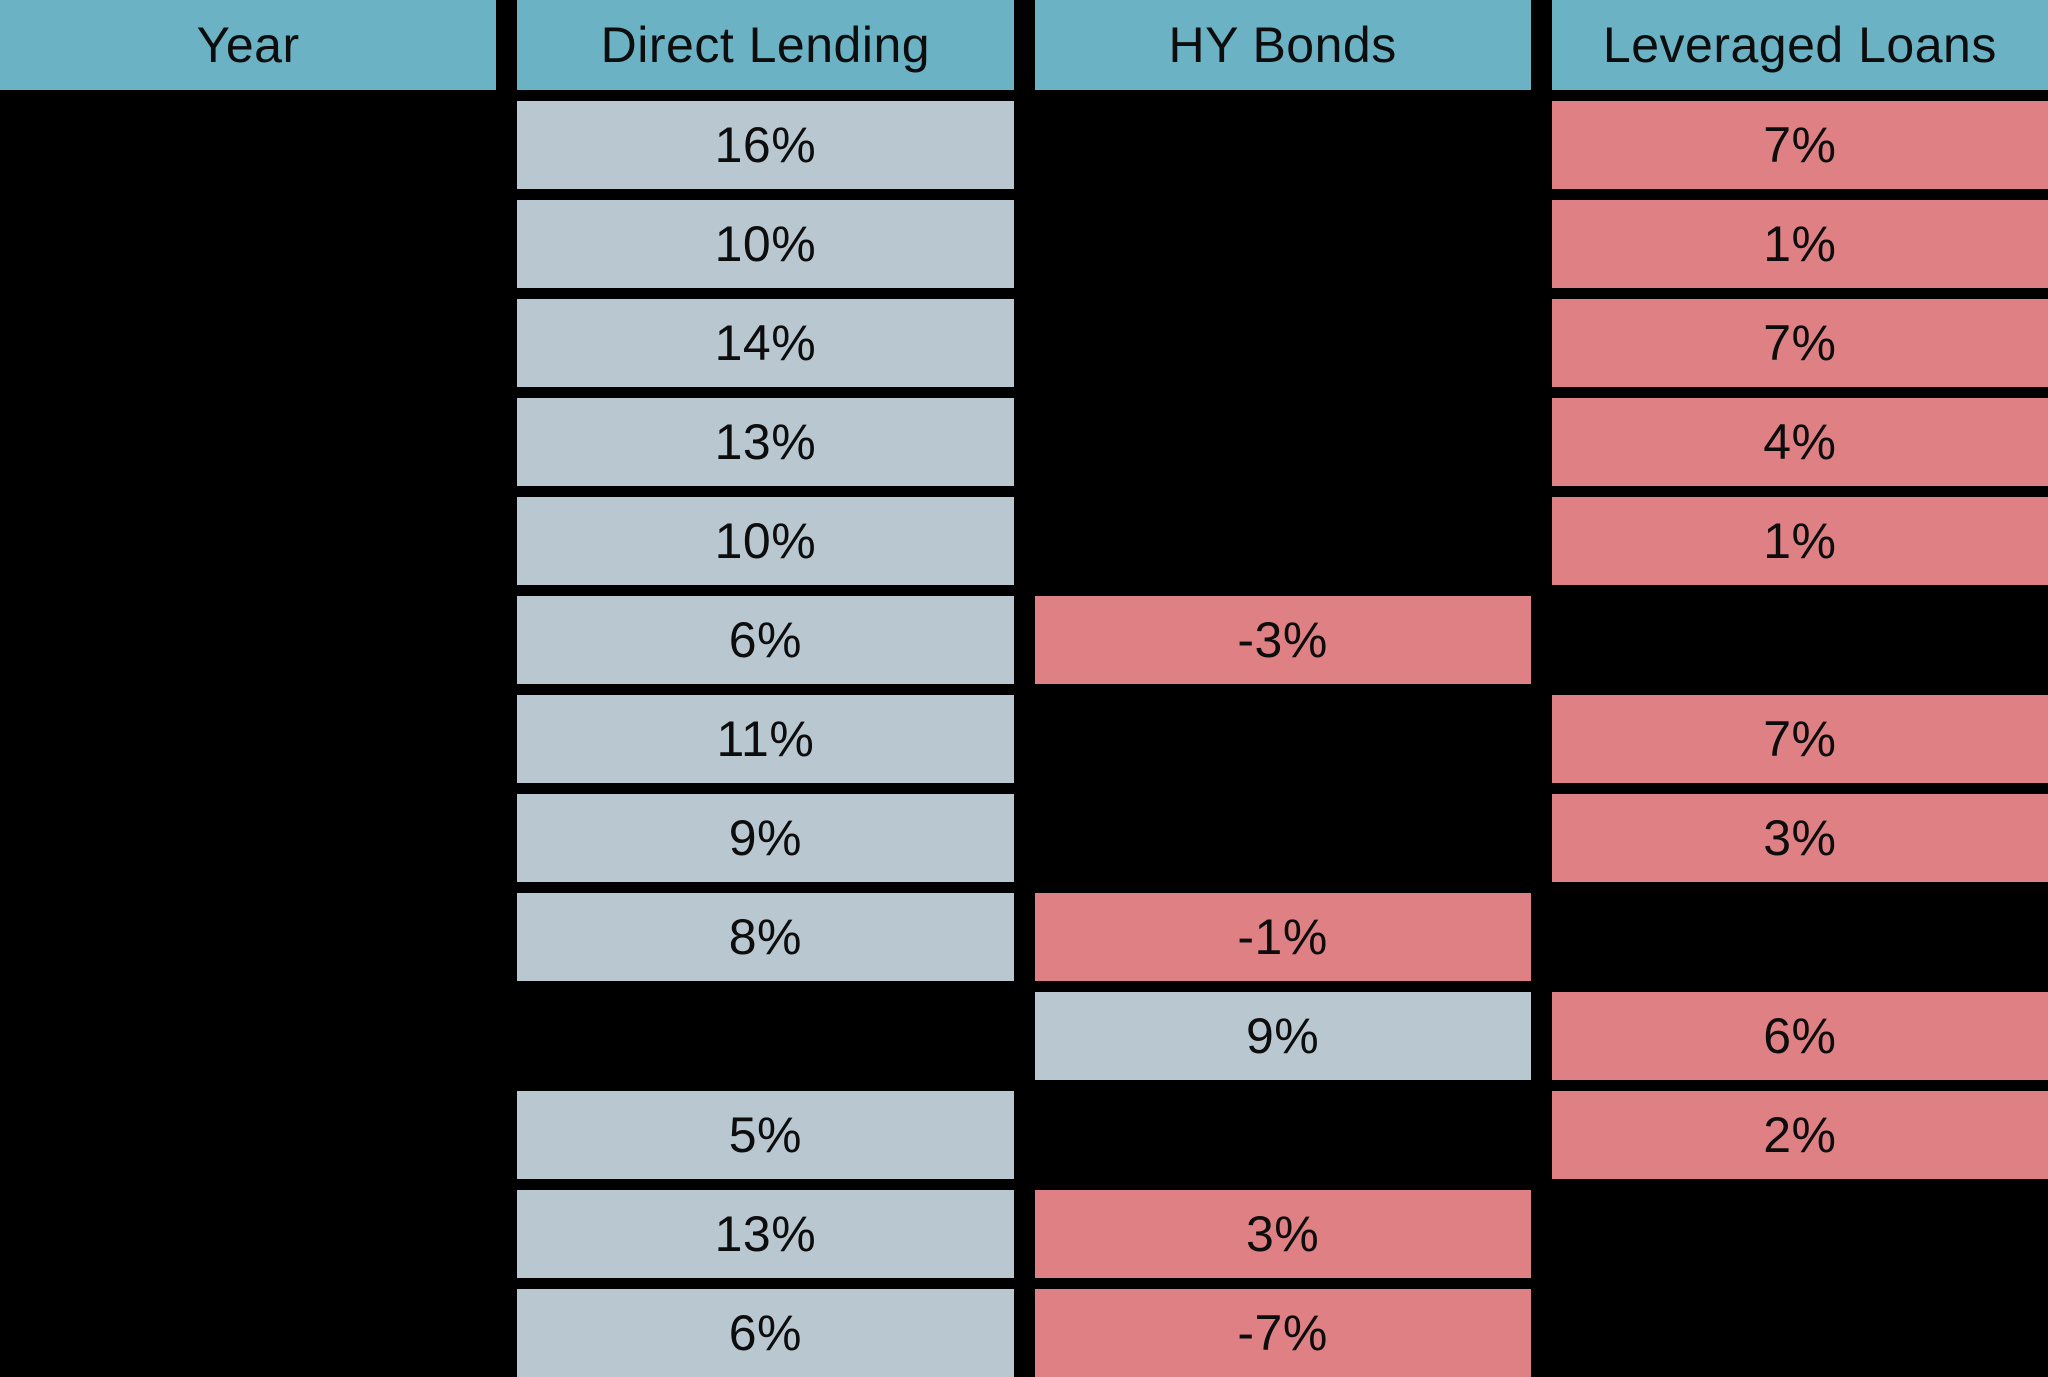 Image resolution: width=2048 pixels, height=1377 pixels. Describe the element at coordinates (1799, 541) in the screenshot. I see `cell-r5-leveraged-loans: 1%` at that location.